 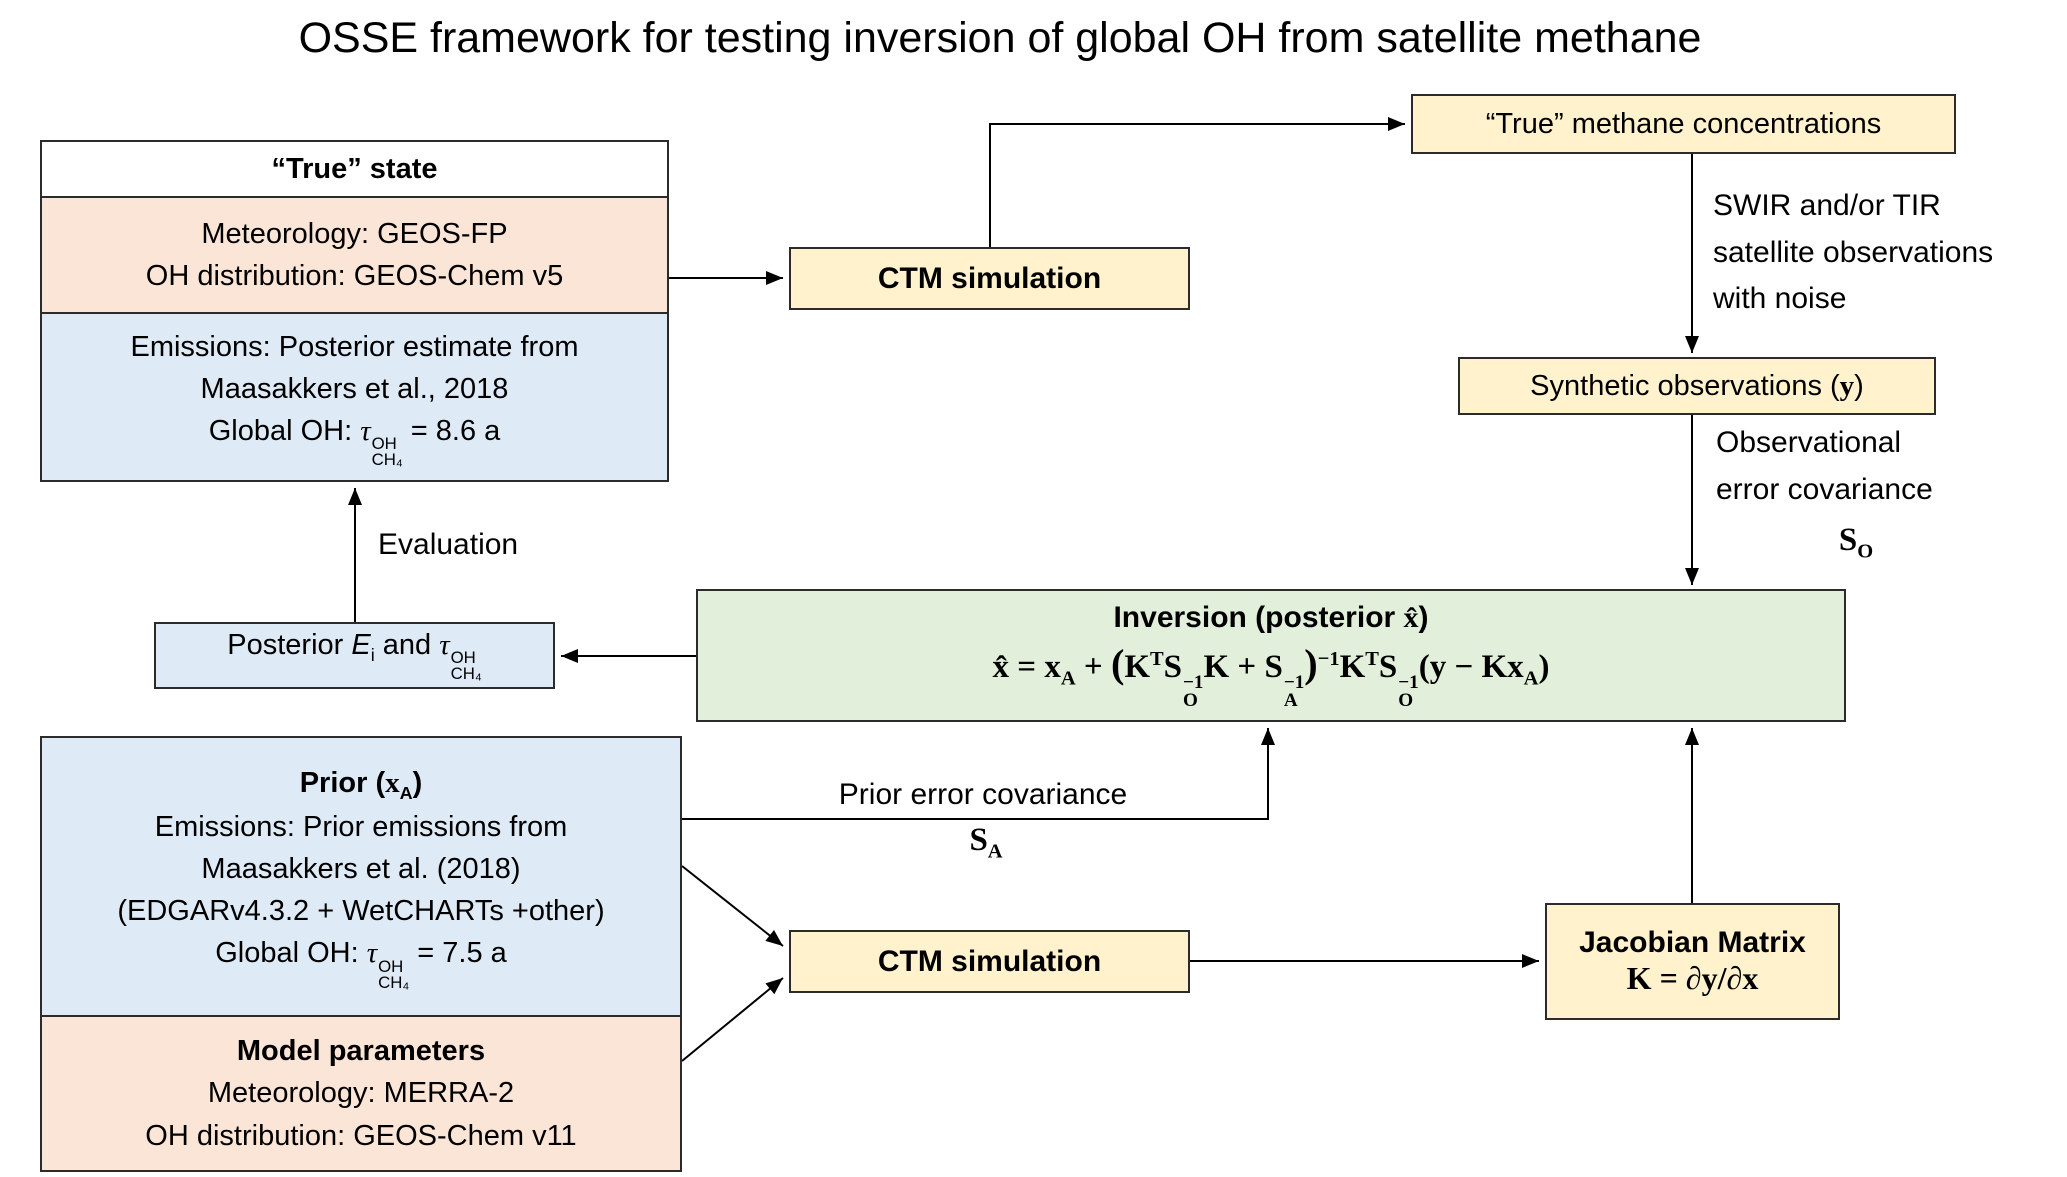 I want to click on jacobian-formula: K = ∂y/∂x, so click(x=1692, y=978).